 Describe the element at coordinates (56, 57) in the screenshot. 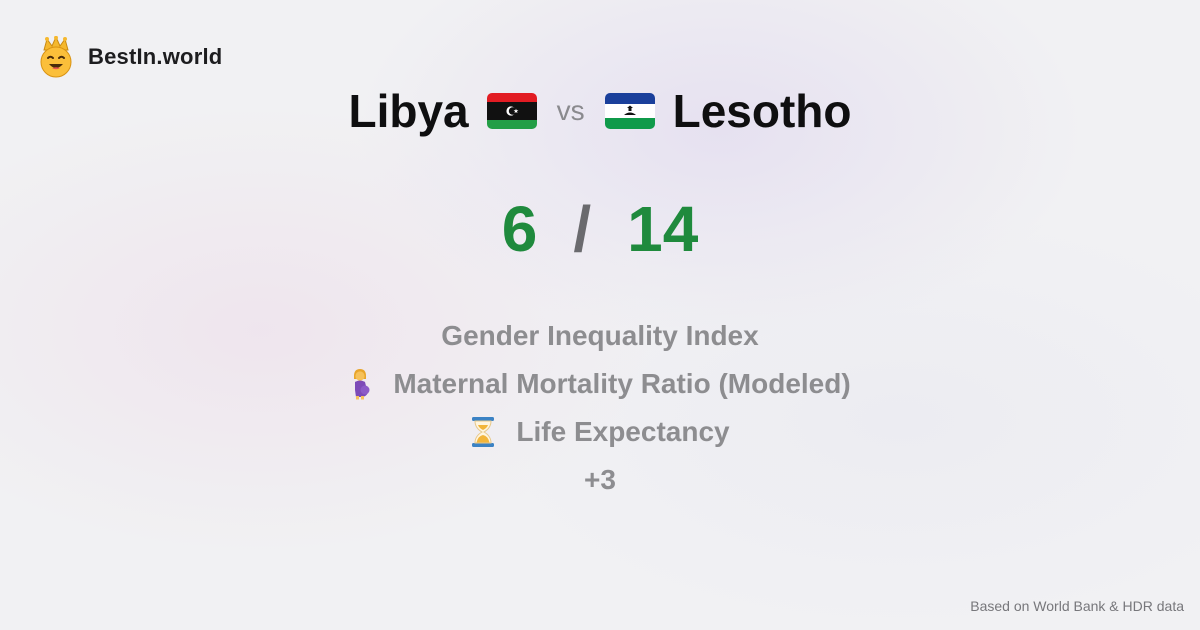

I see `crown-smiley-icon` at that location.